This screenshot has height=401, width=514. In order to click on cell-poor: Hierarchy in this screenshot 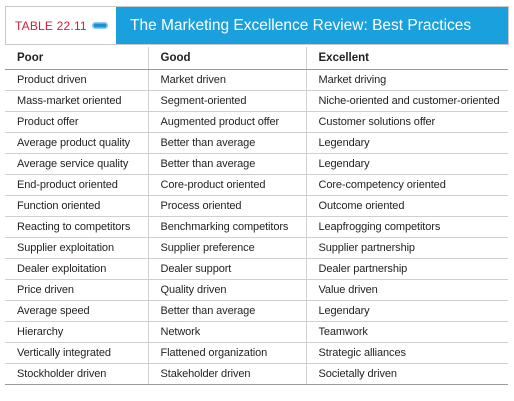, I will do `click(76, 332)`.